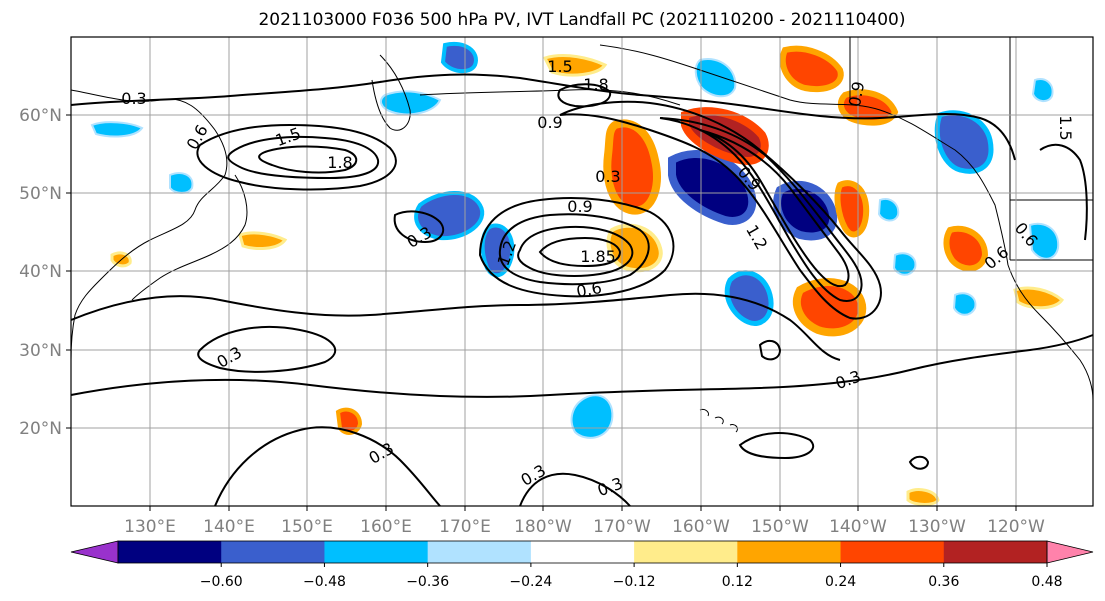  Describe the element at coordinates (971, 149) in the screenshot. I see `canada-border` at that location.